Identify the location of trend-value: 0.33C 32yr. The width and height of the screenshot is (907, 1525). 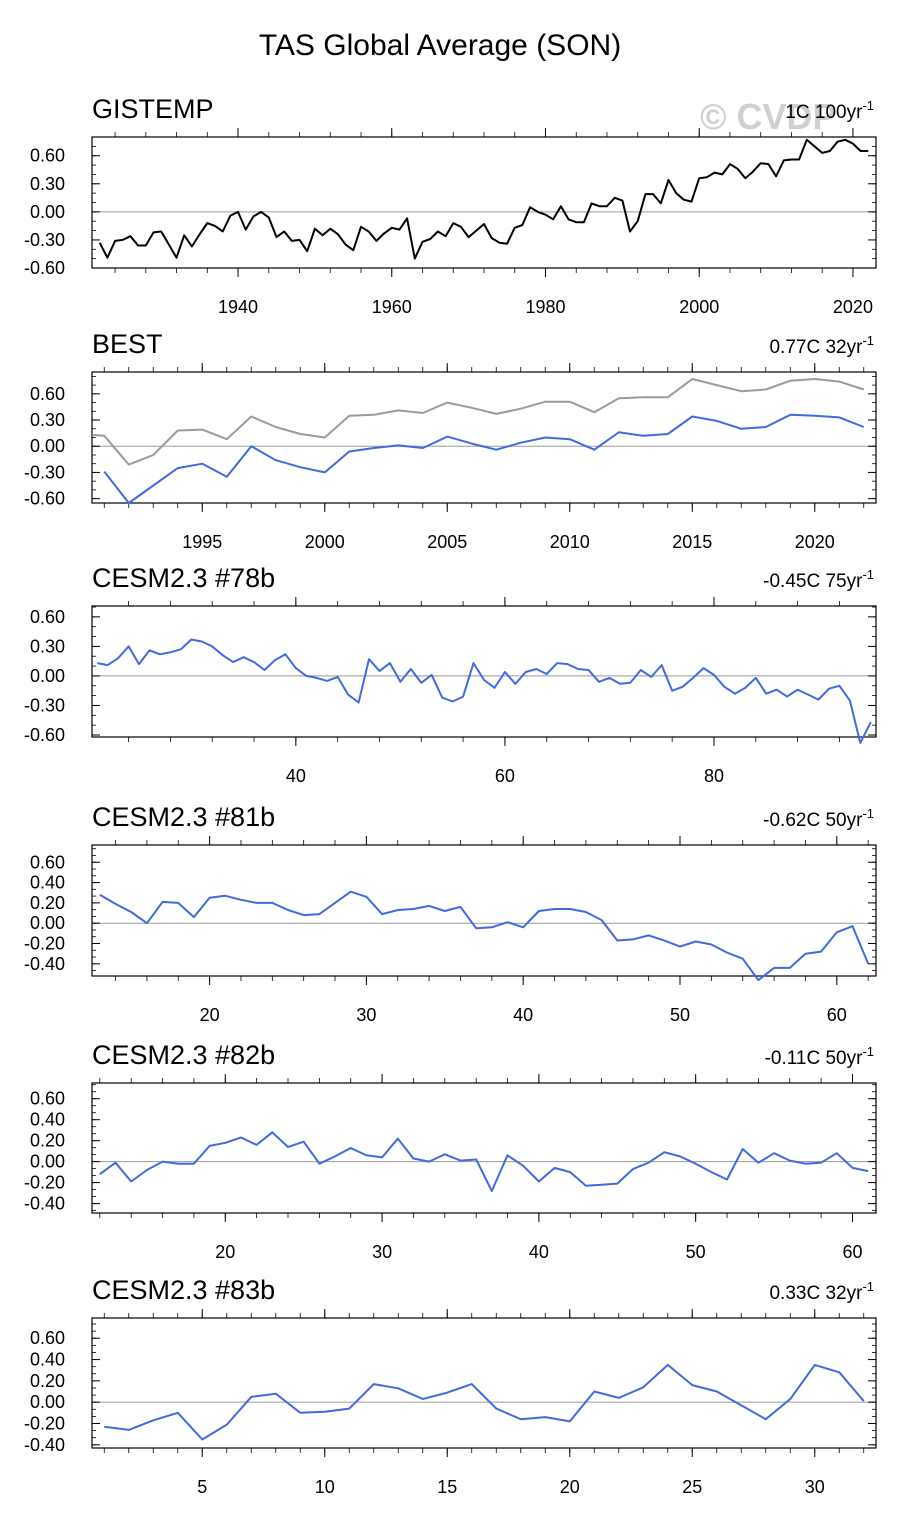
(816, 1293).